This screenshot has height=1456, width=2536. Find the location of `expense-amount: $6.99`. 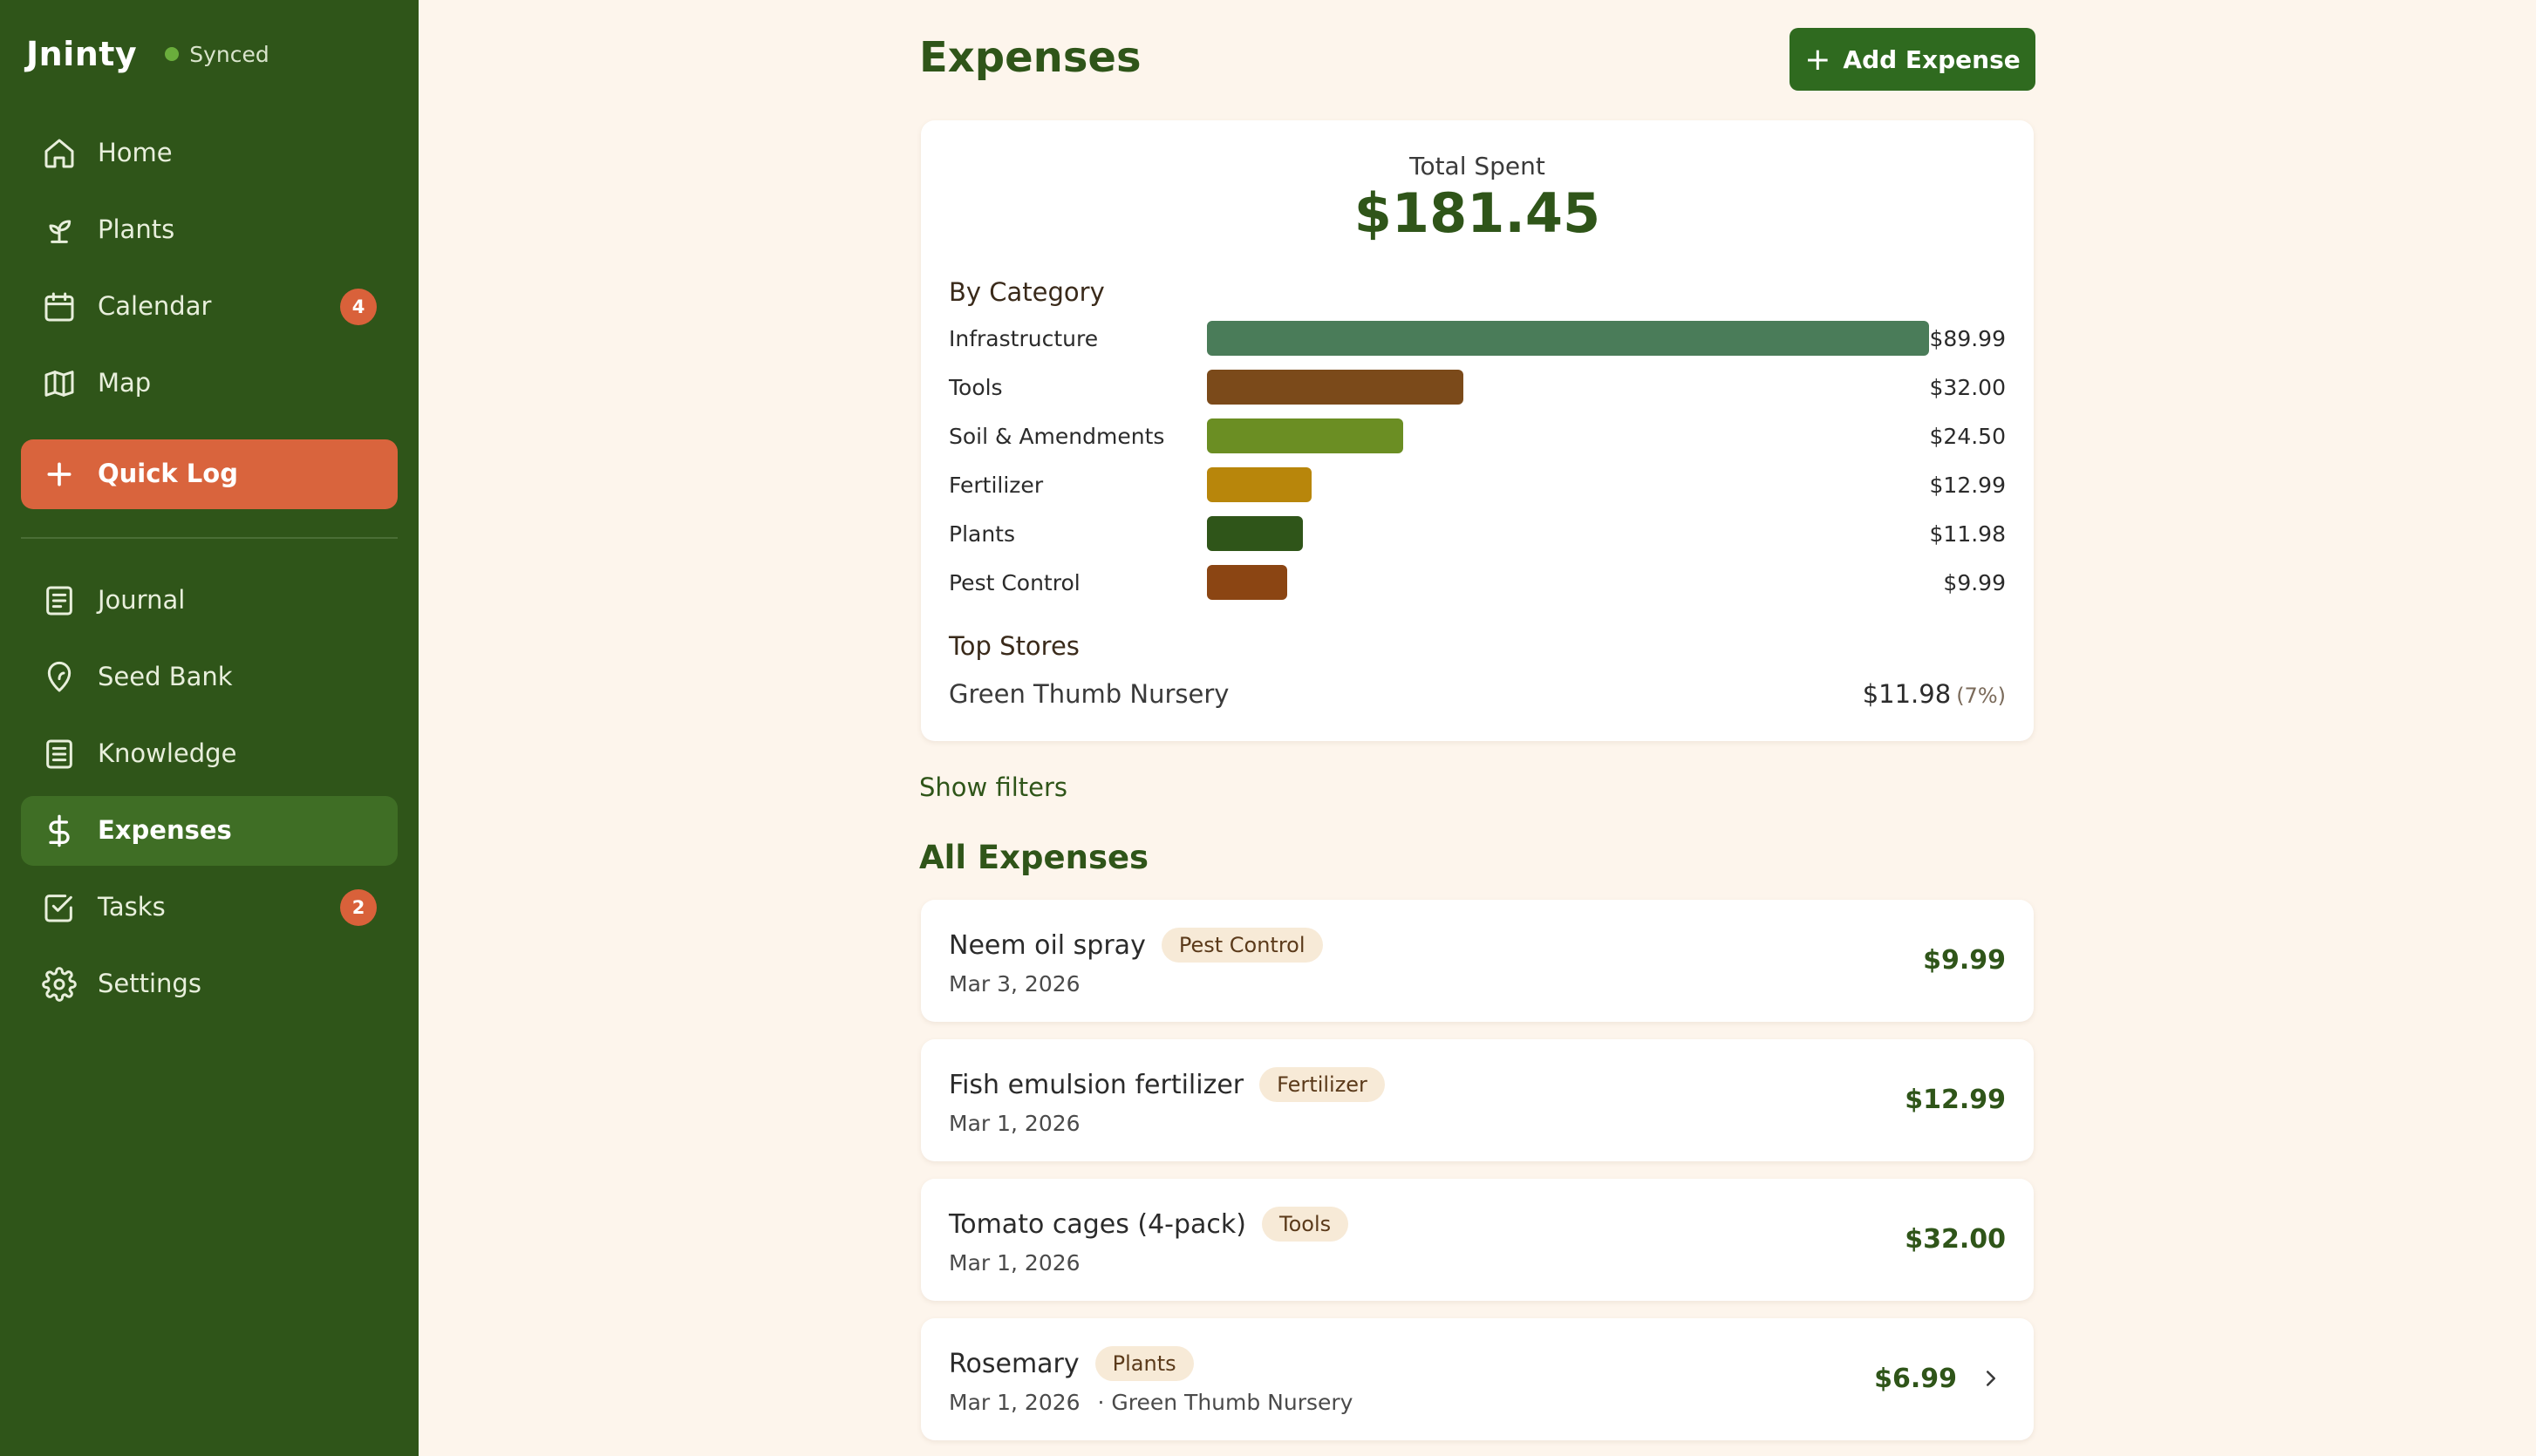

expense-amount: $6.99 is located at coordinates (1915, 1379).